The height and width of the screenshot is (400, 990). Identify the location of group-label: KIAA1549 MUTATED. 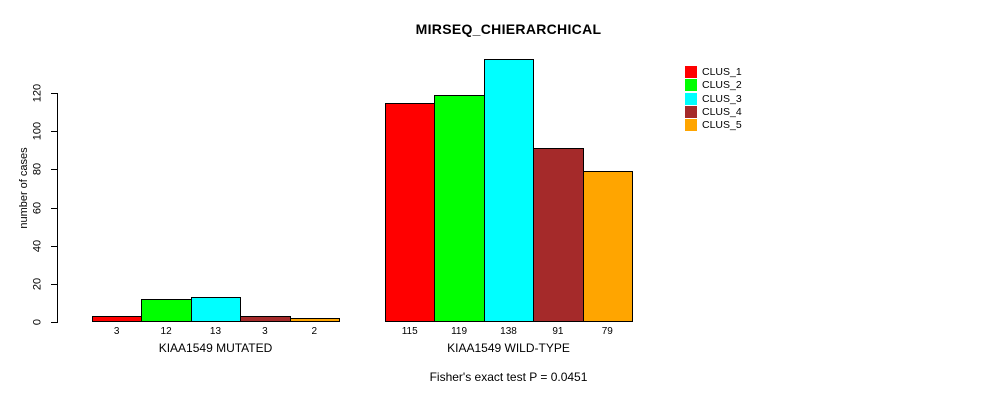
(215, 348).